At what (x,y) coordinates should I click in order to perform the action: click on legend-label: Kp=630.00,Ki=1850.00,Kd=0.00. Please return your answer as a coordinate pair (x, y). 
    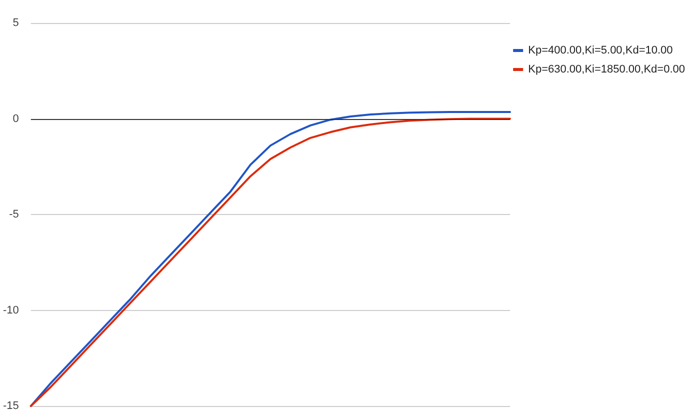
    Looking at the image, I should click on (606, 70).